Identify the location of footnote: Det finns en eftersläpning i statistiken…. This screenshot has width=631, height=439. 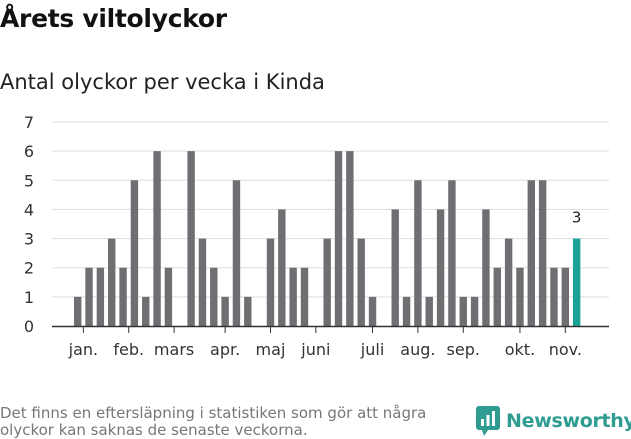
(213, 421).